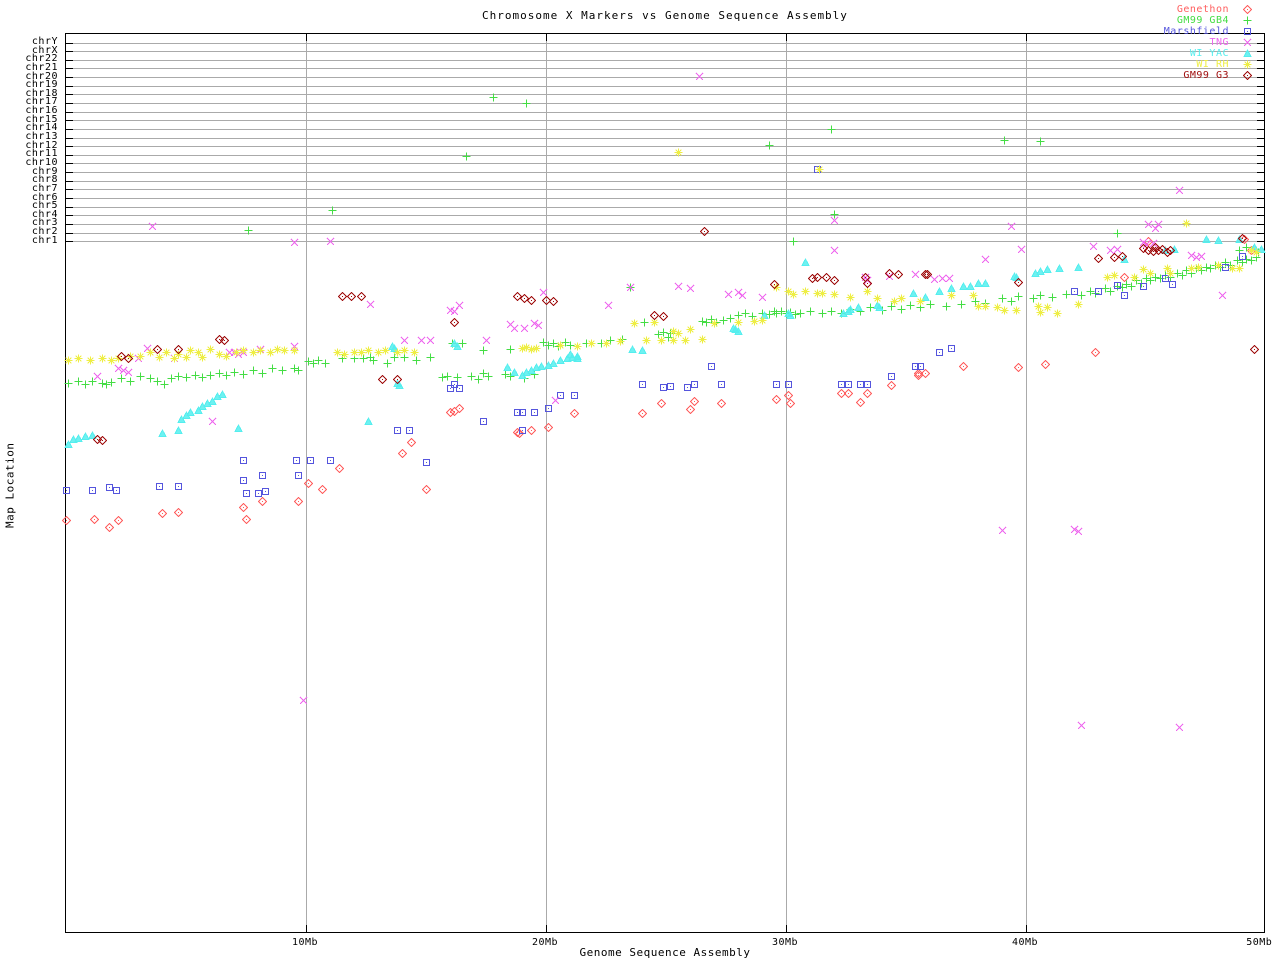  Describe the element at coordinates (41, 76) in the screenshot. I see `y-tick-label-chr20: chr20` at that location.